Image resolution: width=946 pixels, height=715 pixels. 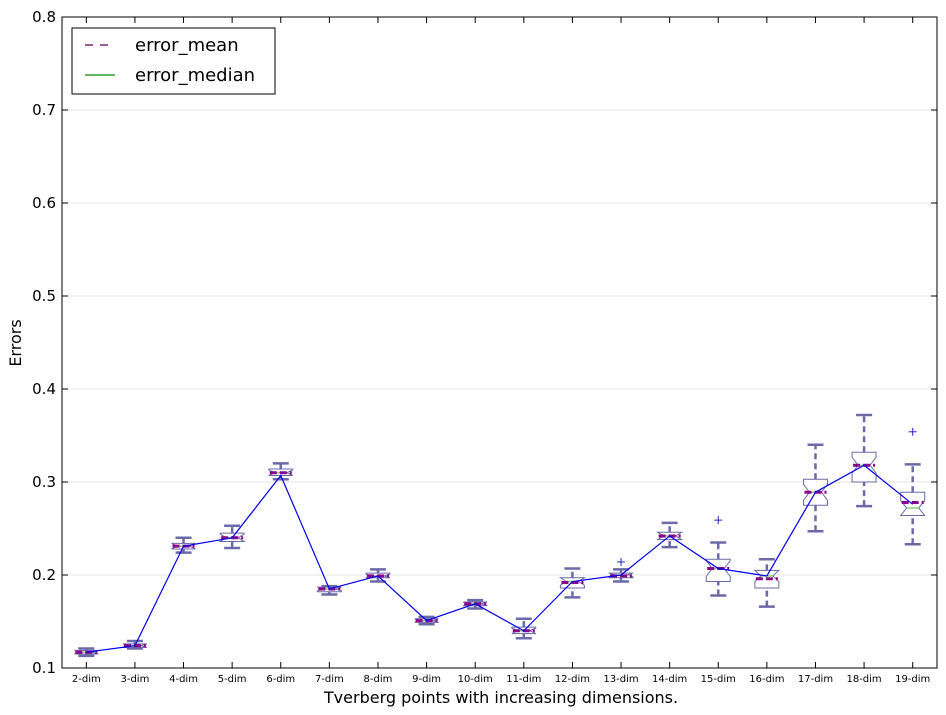 I want to click on y-tick-label: 0.4, so click(x=44, y=389).